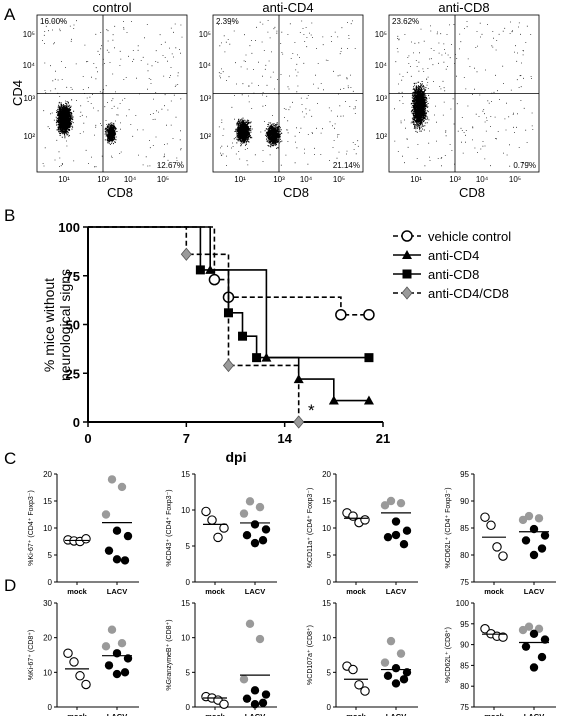  Describe the element at coordinates (87, 438) in the screenshot. I see `x-tick-label: 0` at that location.